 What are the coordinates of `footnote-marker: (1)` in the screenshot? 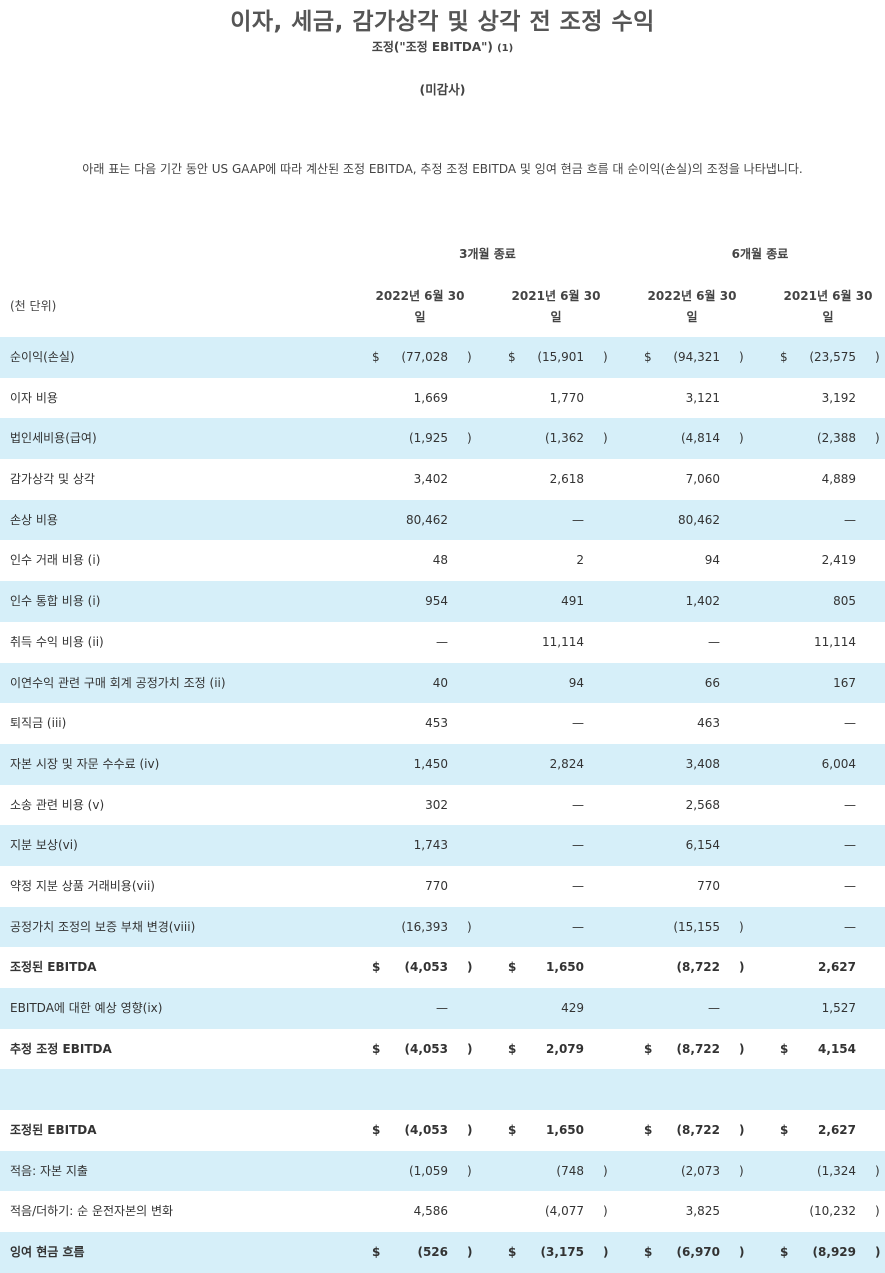 It's located at (505, 48).